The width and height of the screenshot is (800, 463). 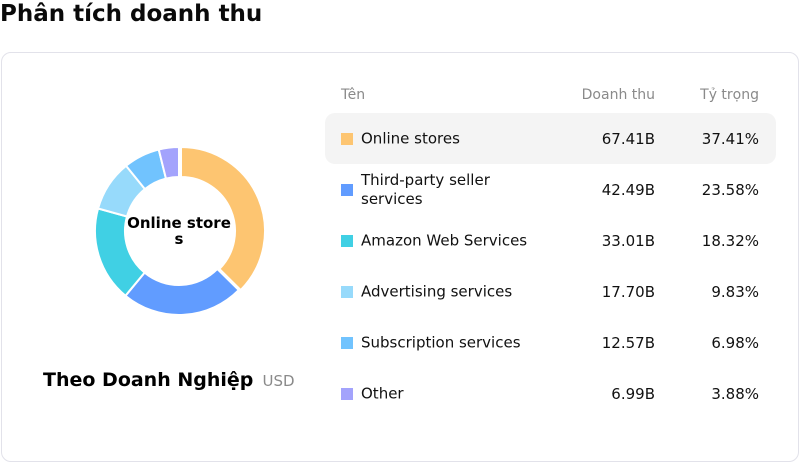 I want to click on row-revenue: 33.01B, so click(x=628, y=240).